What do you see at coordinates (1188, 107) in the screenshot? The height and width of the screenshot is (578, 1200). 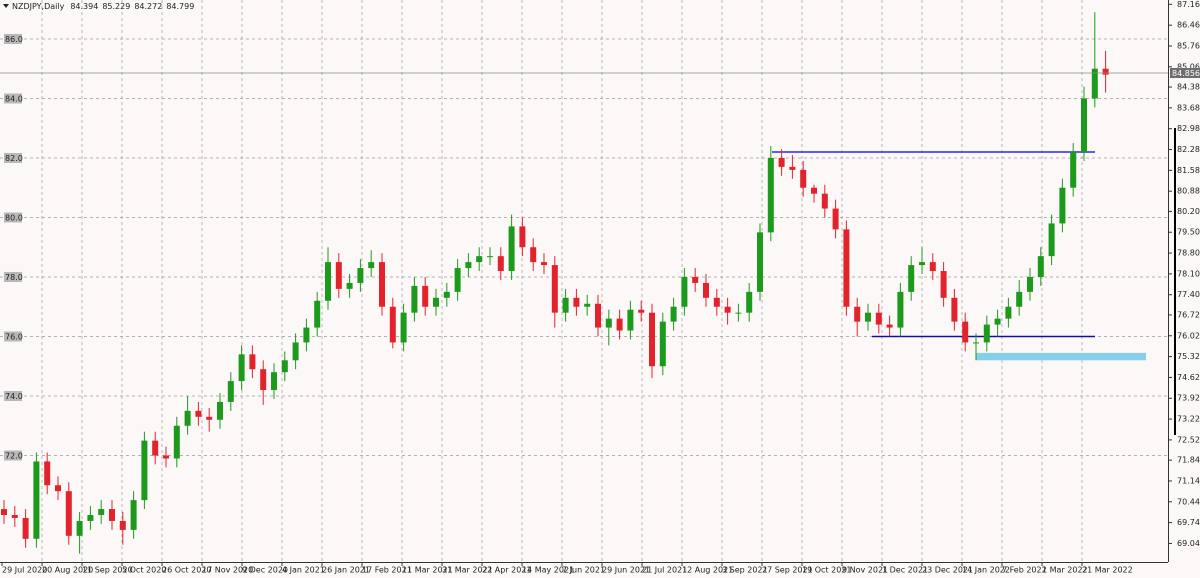 I see `y-tick-label: 83.684` at bounding box center [1188, 107].